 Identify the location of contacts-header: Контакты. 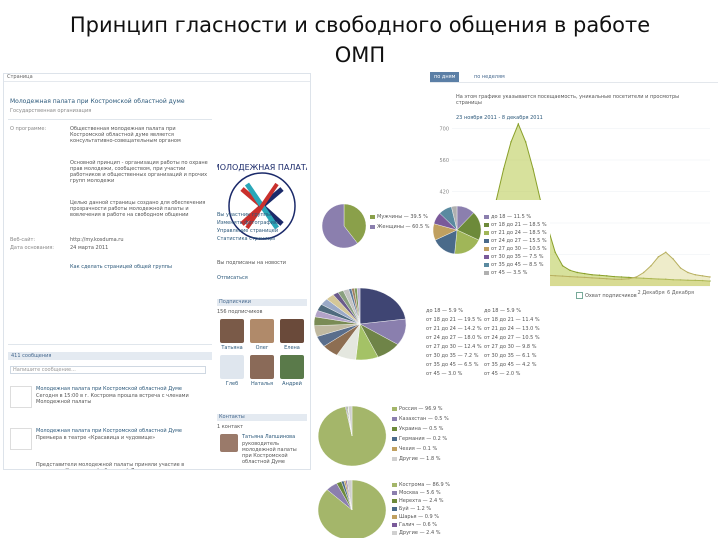
(262, 417).